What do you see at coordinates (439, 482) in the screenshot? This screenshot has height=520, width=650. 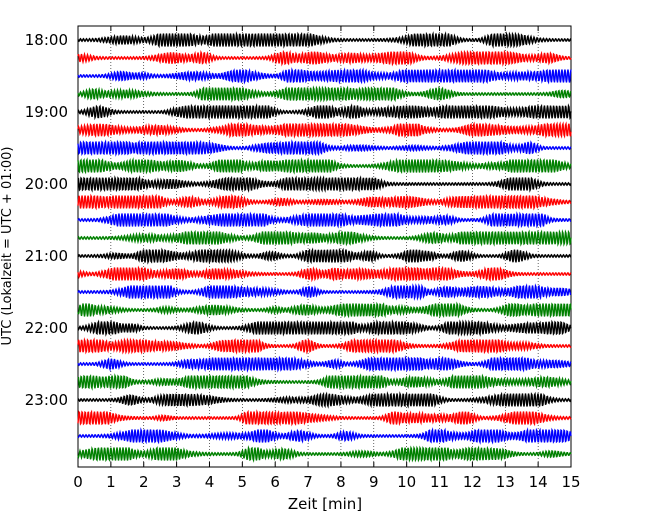 I see `x-tick-label: 11` at bounding box center [439, 482].